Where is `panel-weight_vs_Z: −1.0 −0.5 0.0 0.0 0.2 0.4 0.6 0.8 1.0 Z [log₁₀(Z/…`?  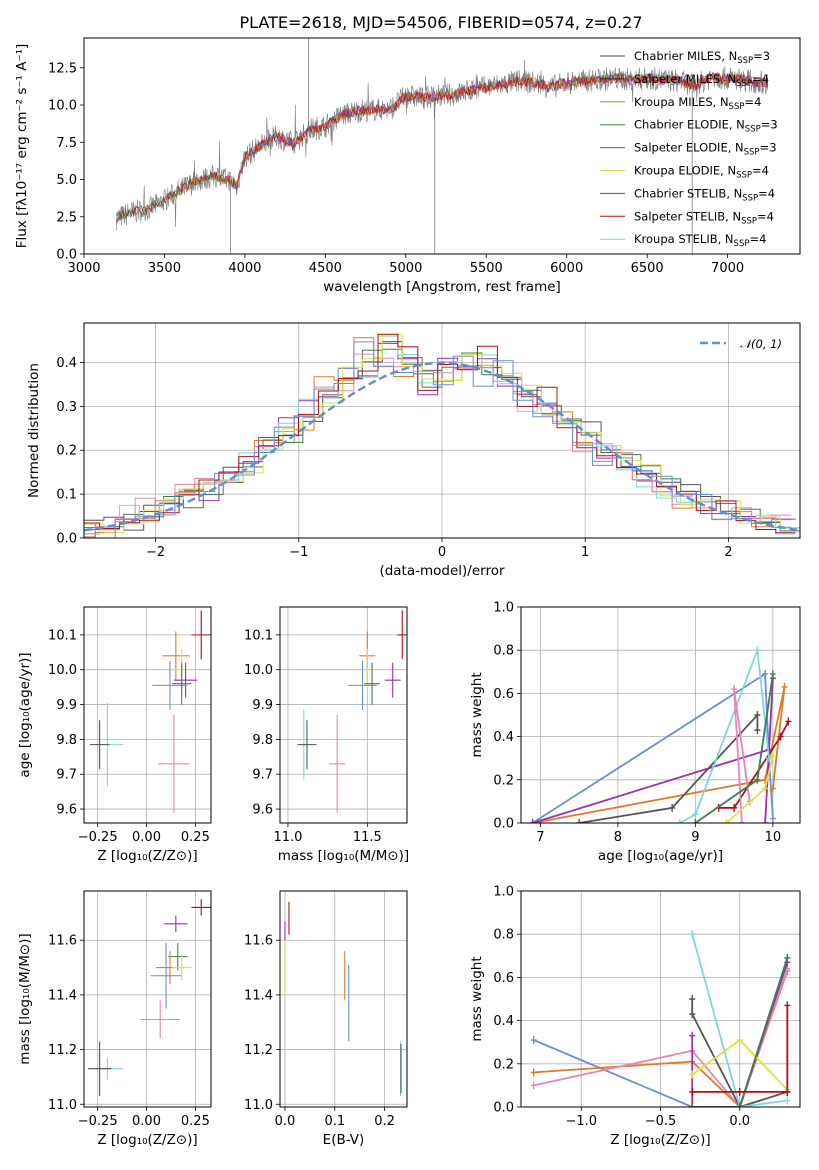 panel-weight_vs_Z: −1.0 −0.5 0.0 0.0 0.2 0.4 0.6 0.8 1.0 Z [log₁₀(Z/… is located at coordinates (635, 1016).